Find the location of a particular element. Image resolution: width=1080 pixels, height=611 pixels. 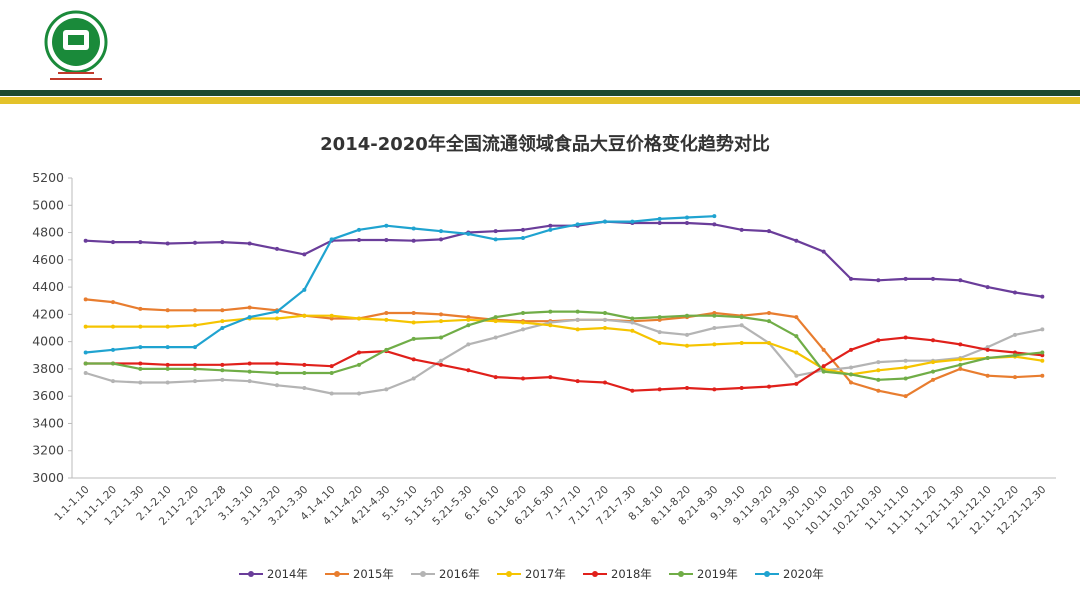

y-tick-label: 3400 is located at coordinates (48, 422).